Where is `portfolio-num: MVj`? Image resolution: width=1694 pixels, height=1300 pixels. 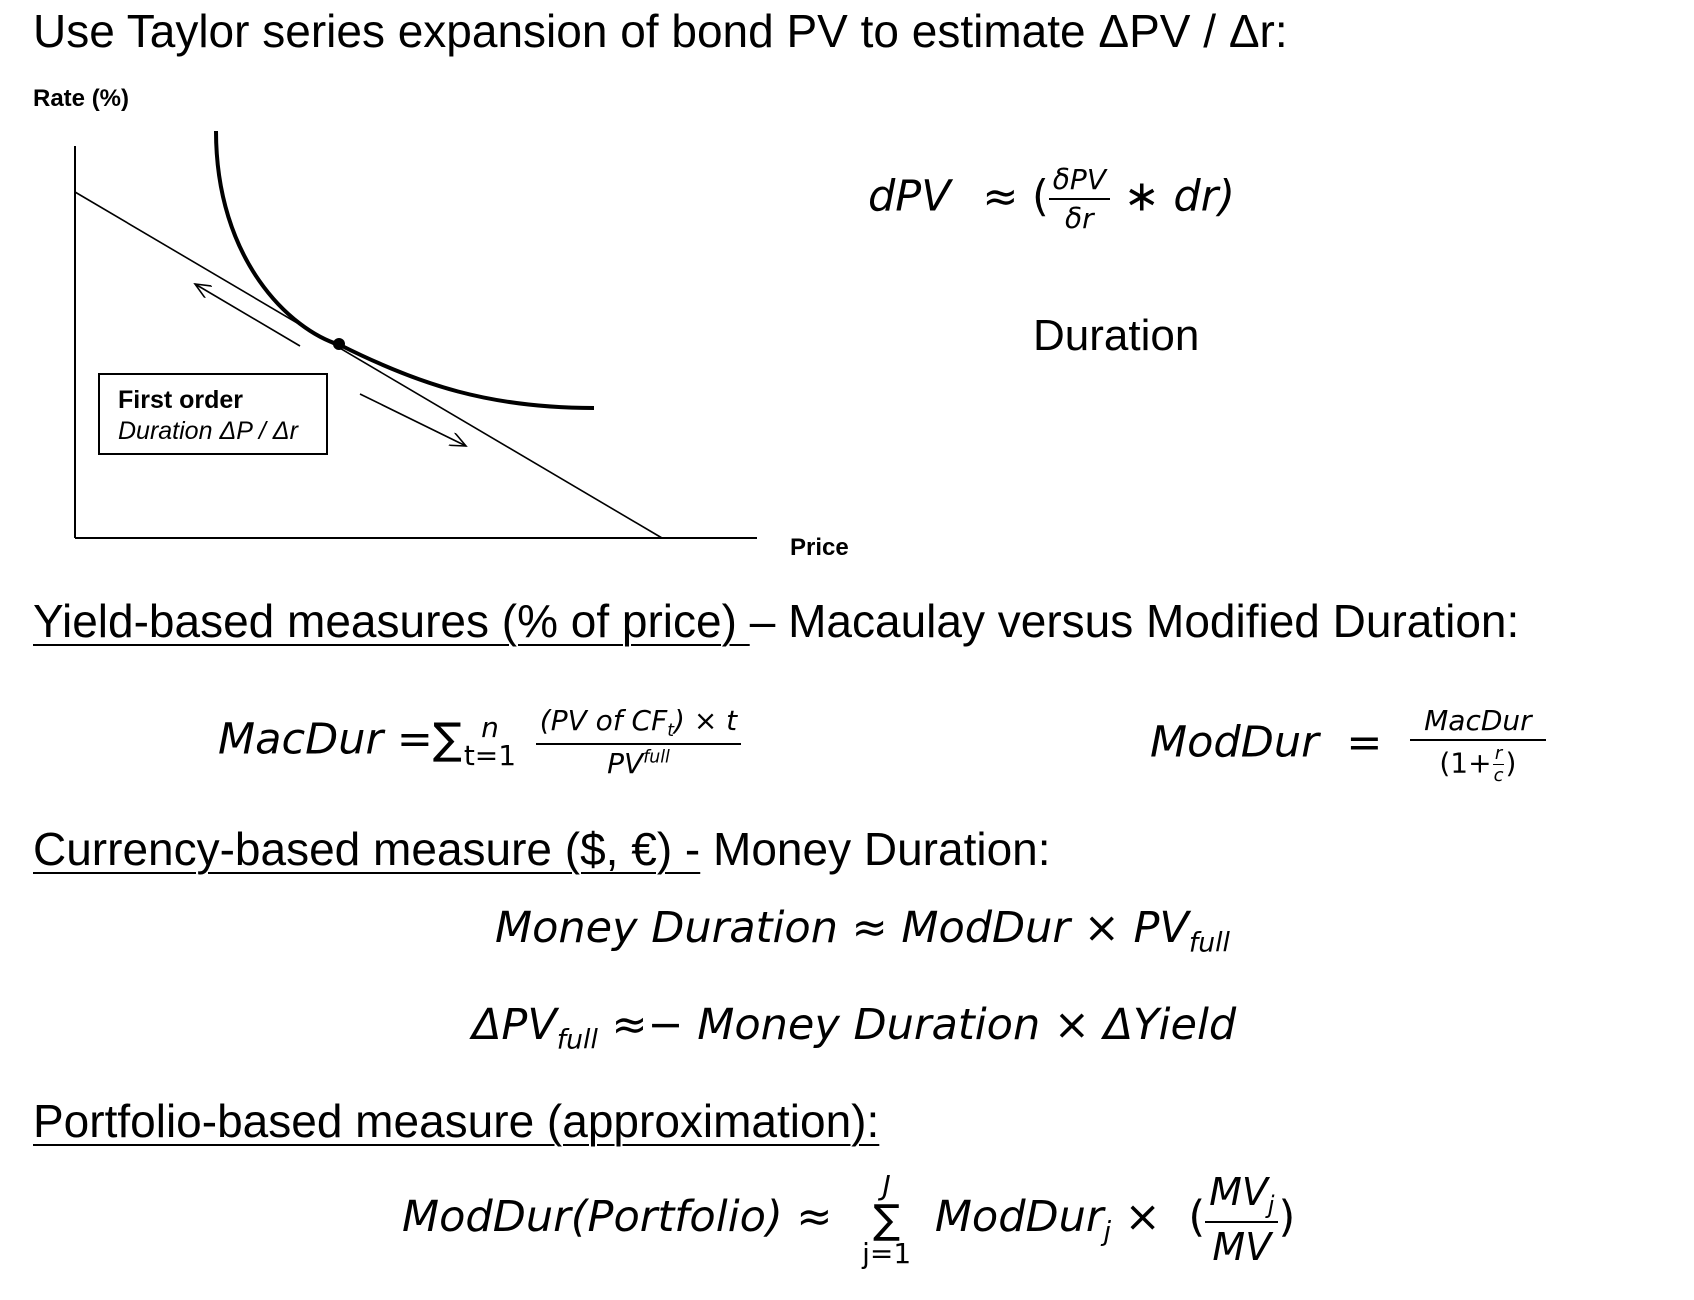 portfolio-num: MVj is located at coordinates (1242, 1197).